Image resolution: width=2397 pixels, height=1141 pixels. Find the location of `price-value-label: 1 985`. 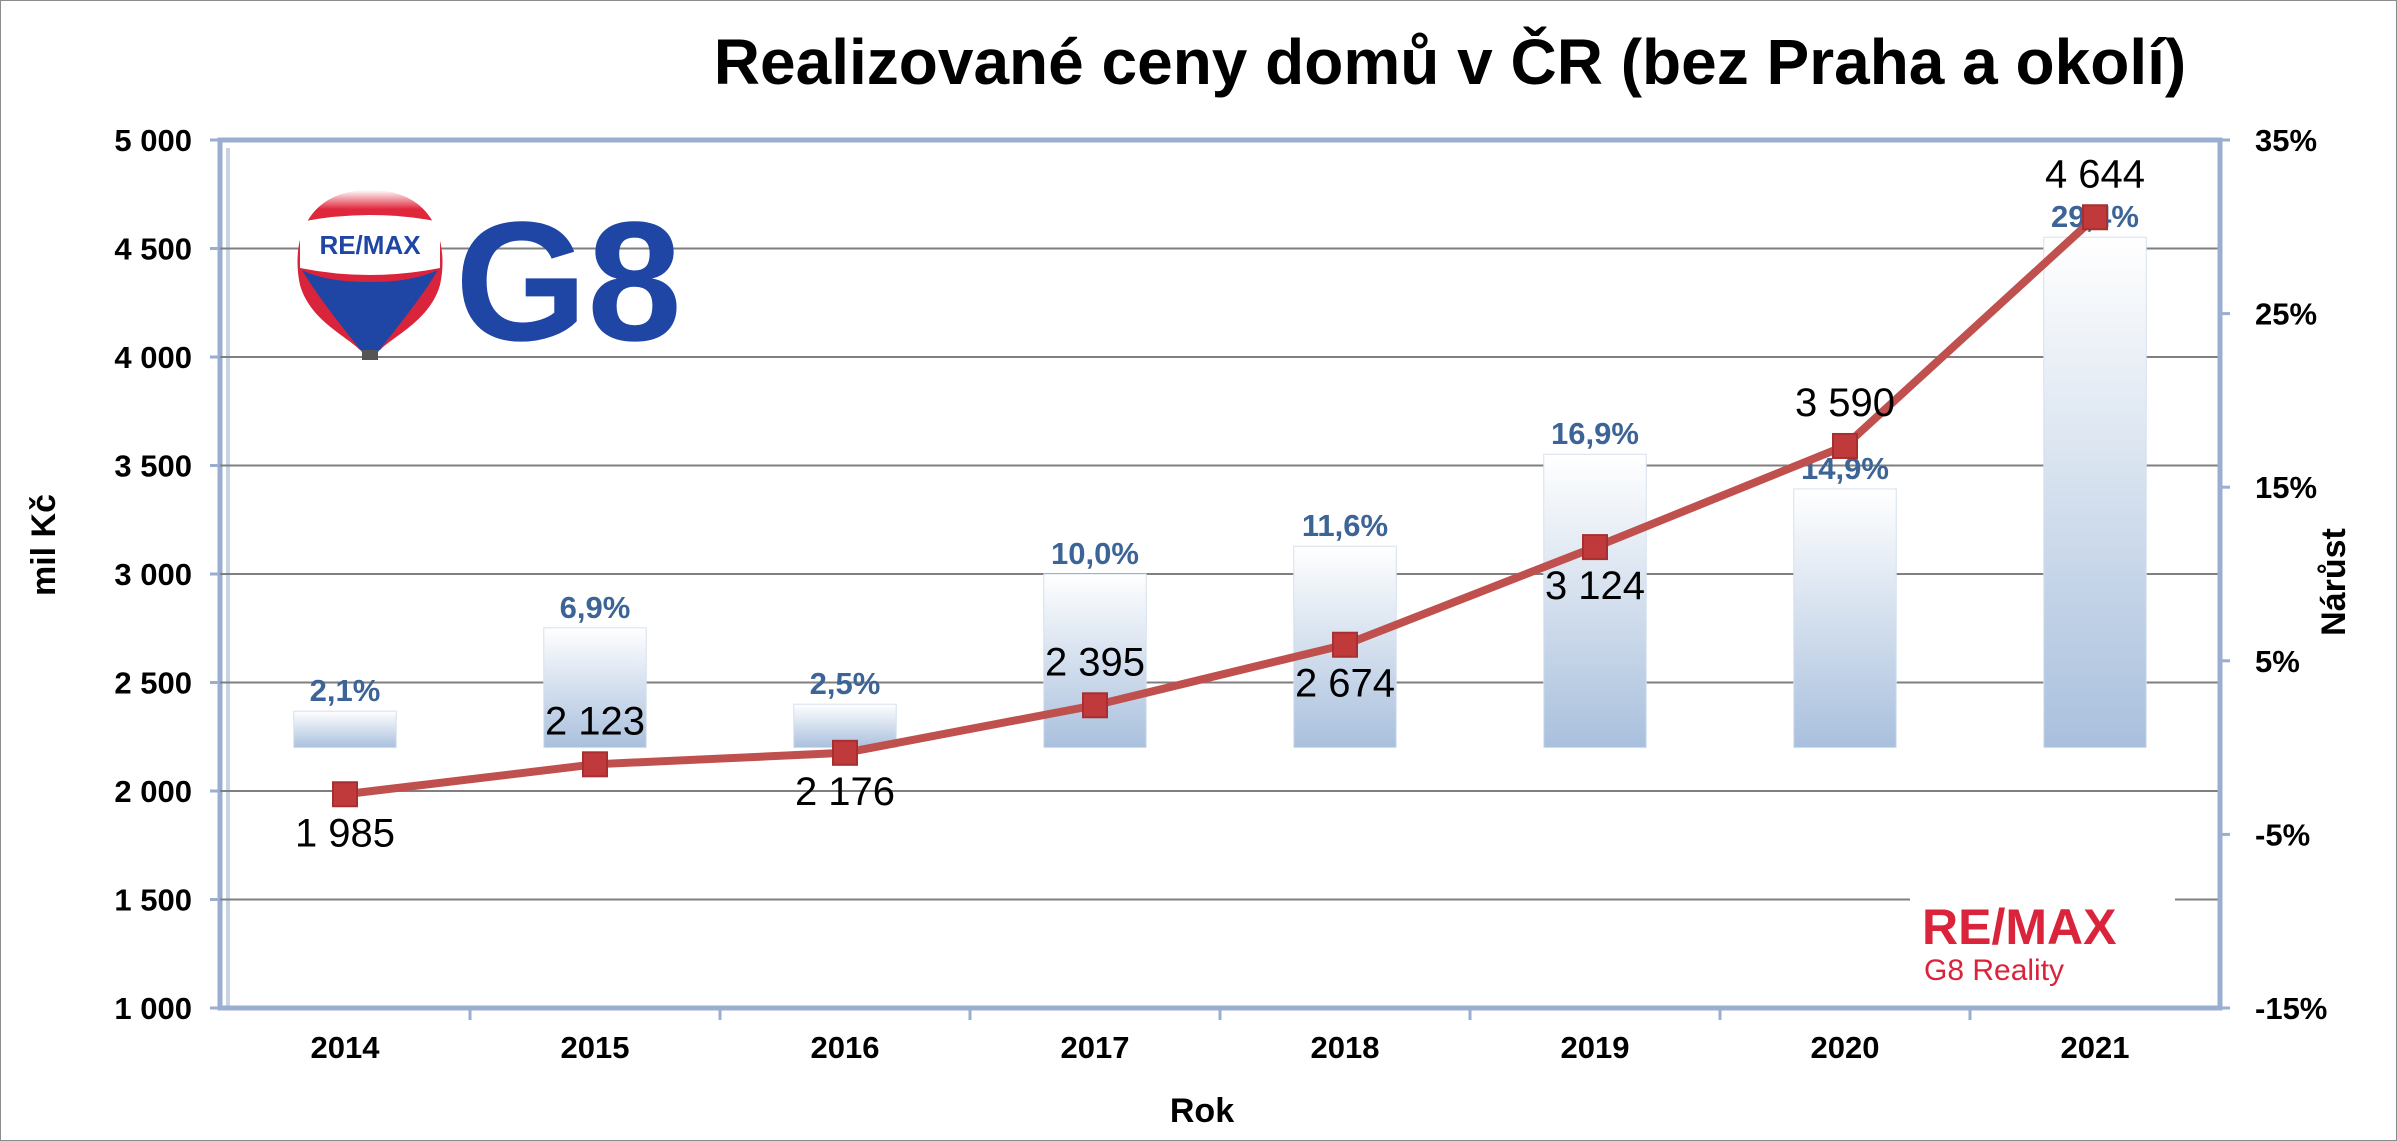

price-value-label: 1 985 is located at coordinates (345, 833).